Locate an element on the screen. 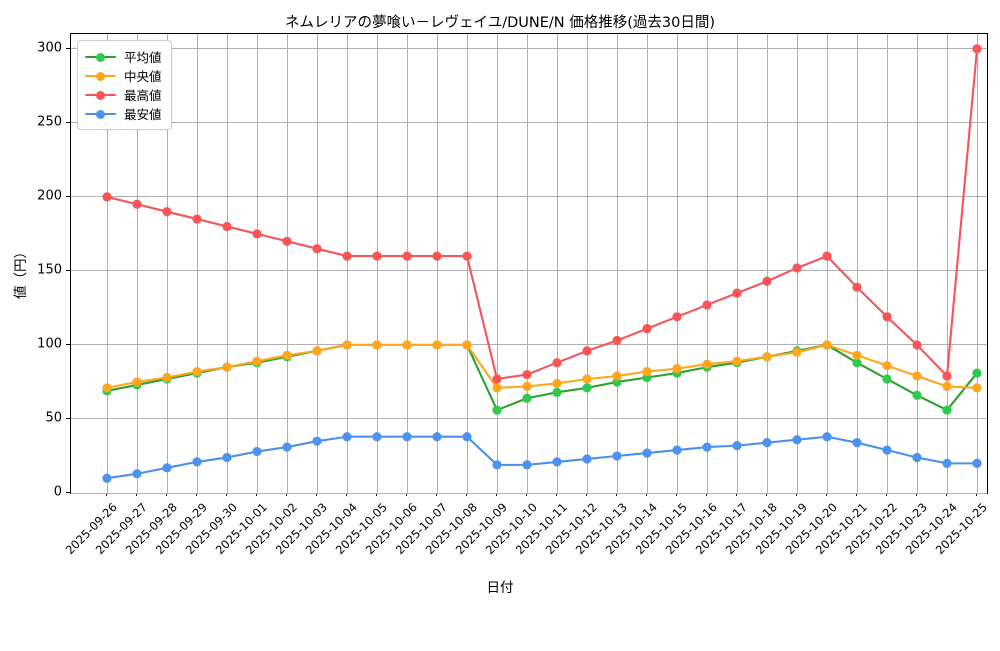 The width and height of the screenshot is (1000, 651). chart-title: ネムレリアの夢喰い－レヴェイユ/DUNE/N 価格推移(過去30日間) is located at coordinates (500, 23).